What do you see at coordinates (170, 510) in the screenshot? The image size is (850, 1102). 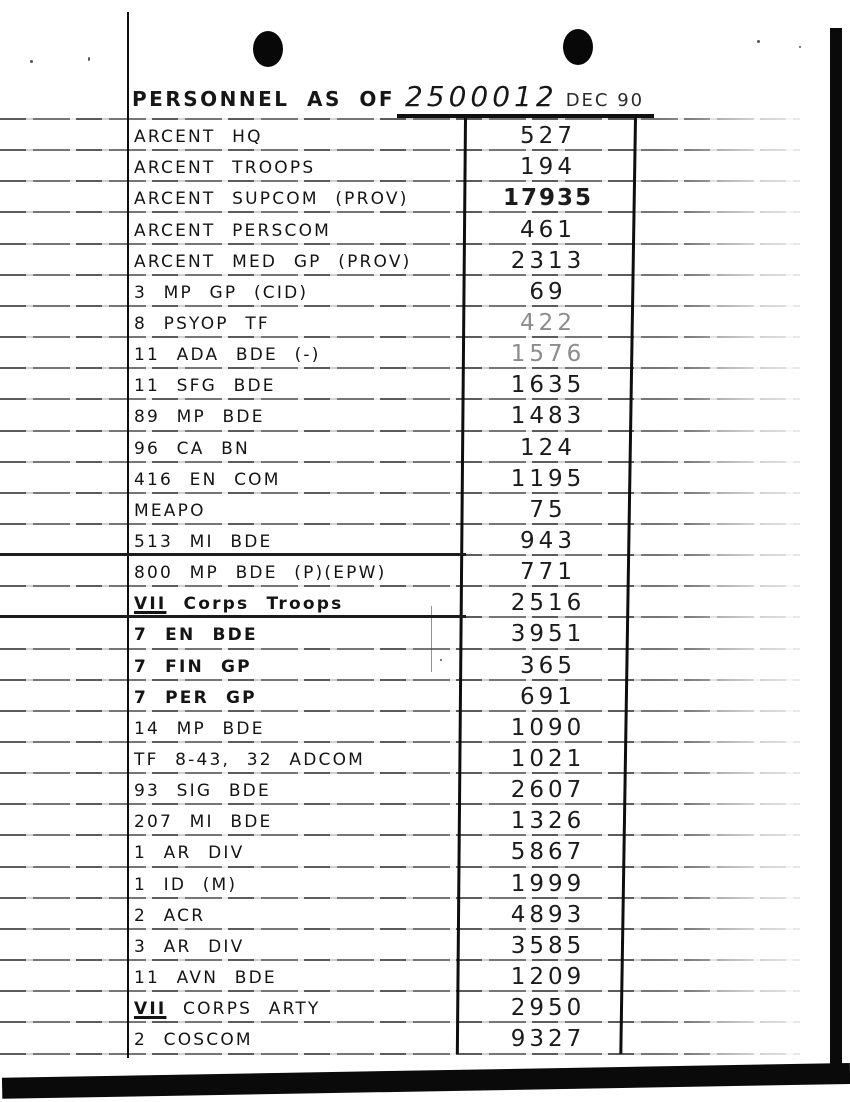 I see `unit-label: MEAPO` at bounding box center [170, 510].